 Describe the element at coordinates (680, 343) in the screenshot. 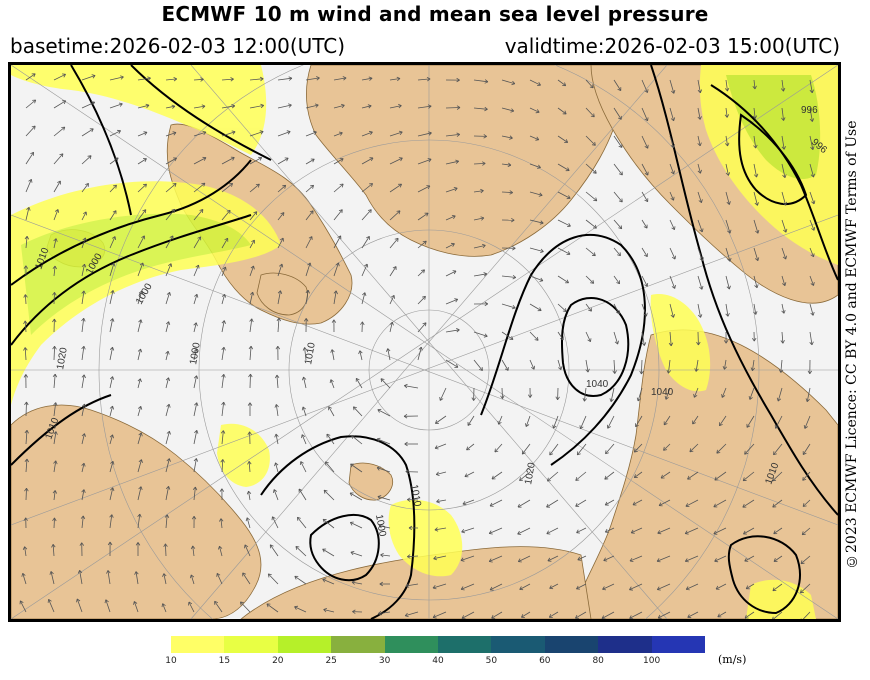

I see `wind-zone-east` at that location.